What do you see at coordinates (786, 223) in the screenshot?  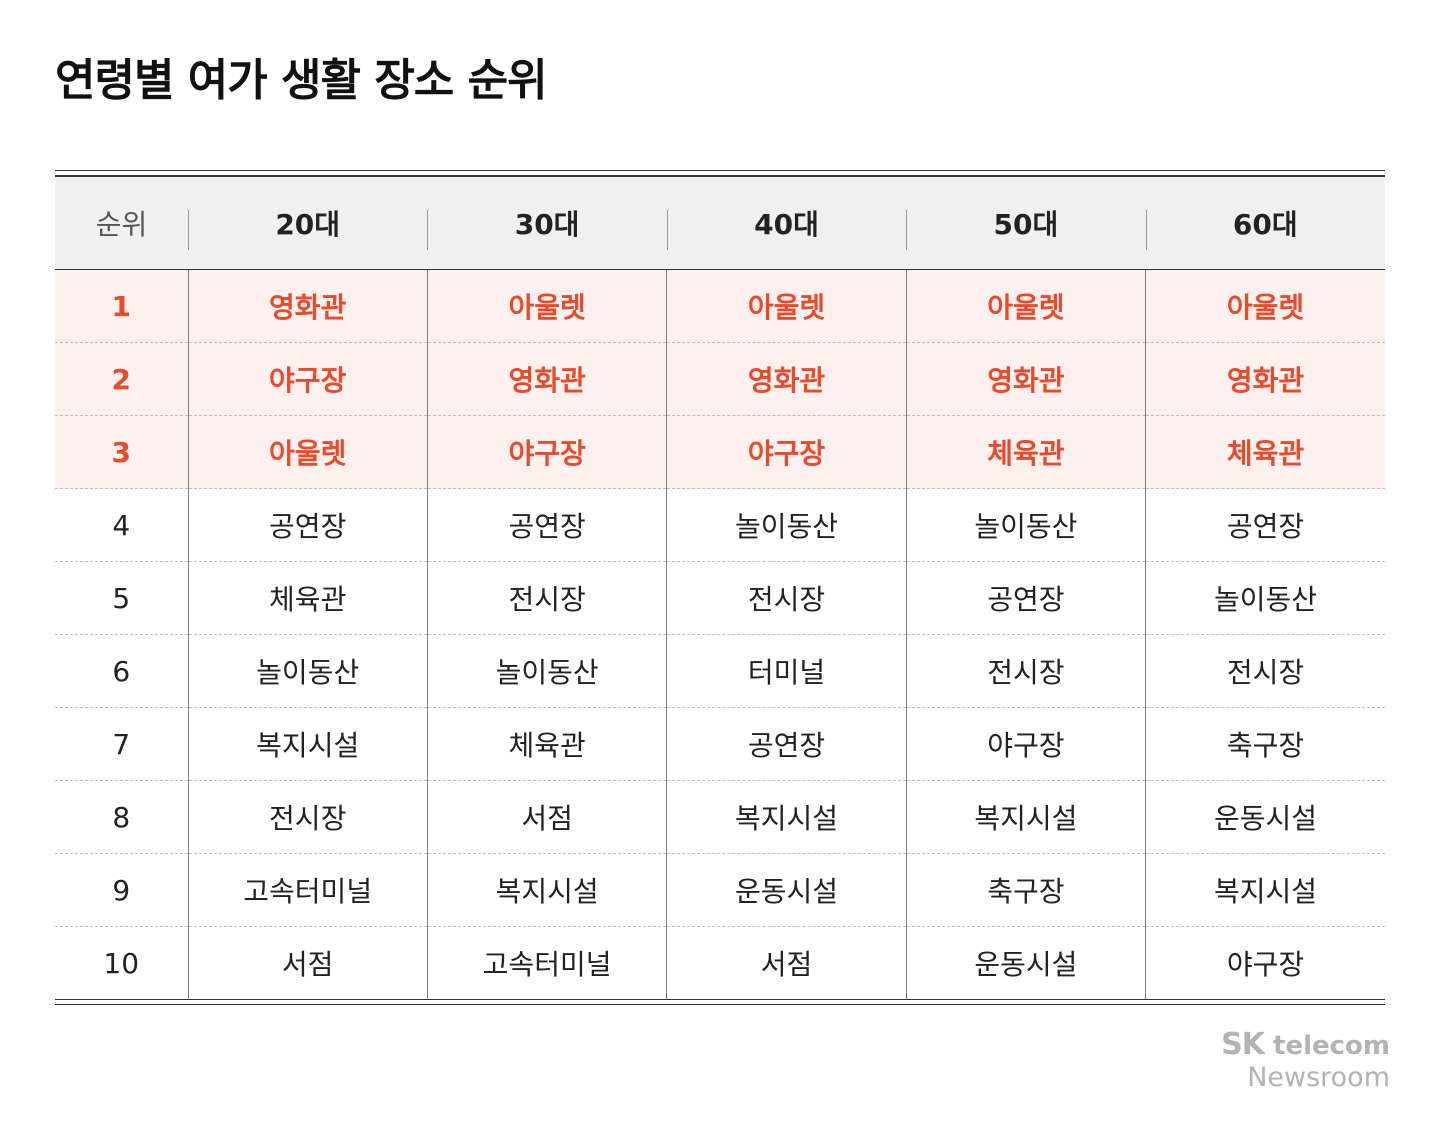 I see `column-header-age: 40대` at bounding box center [786, 223].